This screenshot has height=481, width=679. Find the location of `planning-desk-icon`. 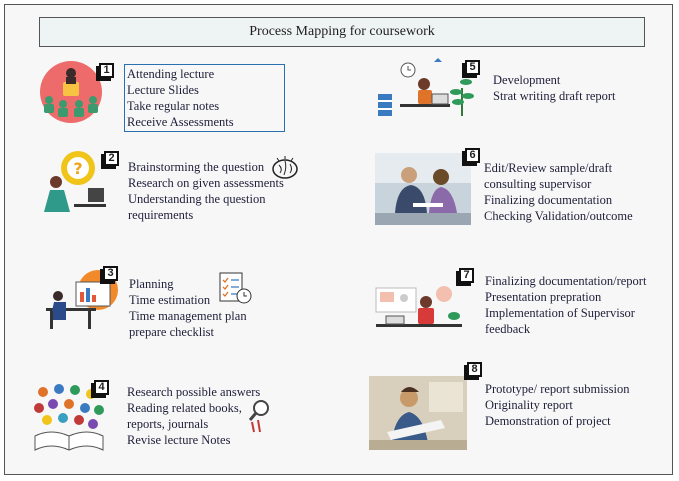

planning-desk-icon is located at coordinates (79, 302).